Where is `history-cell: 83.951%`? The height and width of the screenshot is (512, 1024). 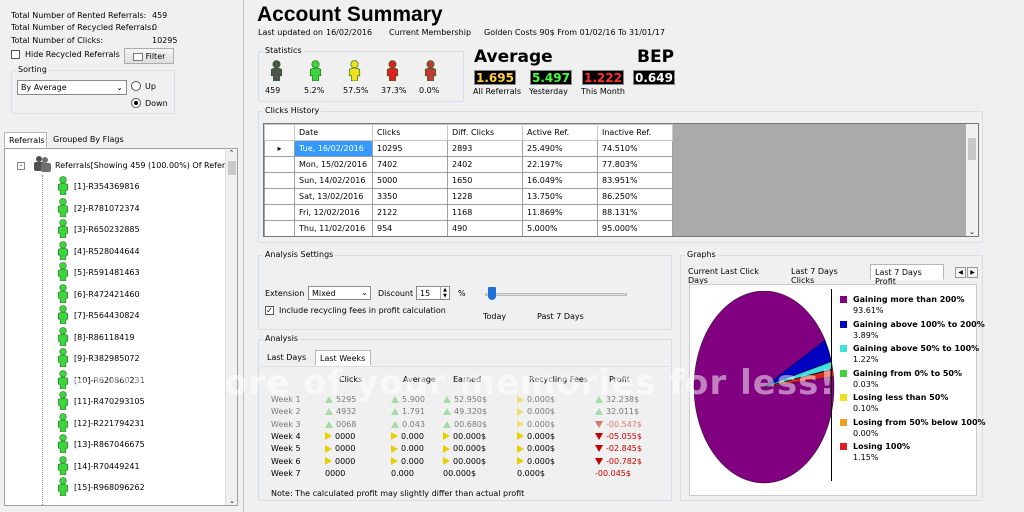 history-cell: 83.951% is located at coordinates (635, 180).